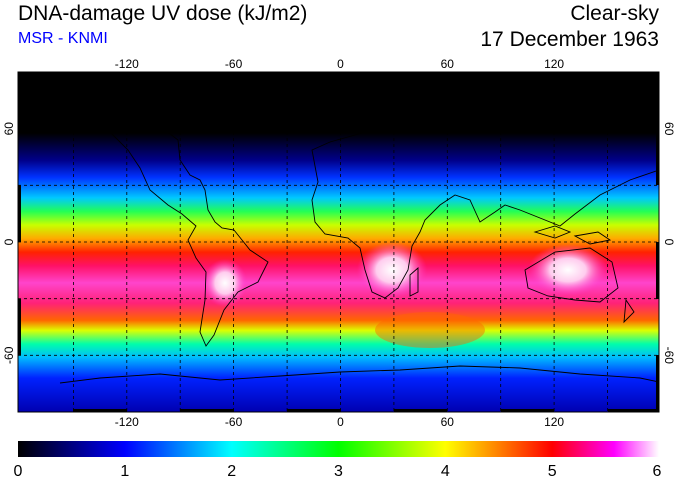 This screenshot has width=678, height=480. I want to click on lon-ticks-top: -120 -60 0 60 120, so click(340, 64).